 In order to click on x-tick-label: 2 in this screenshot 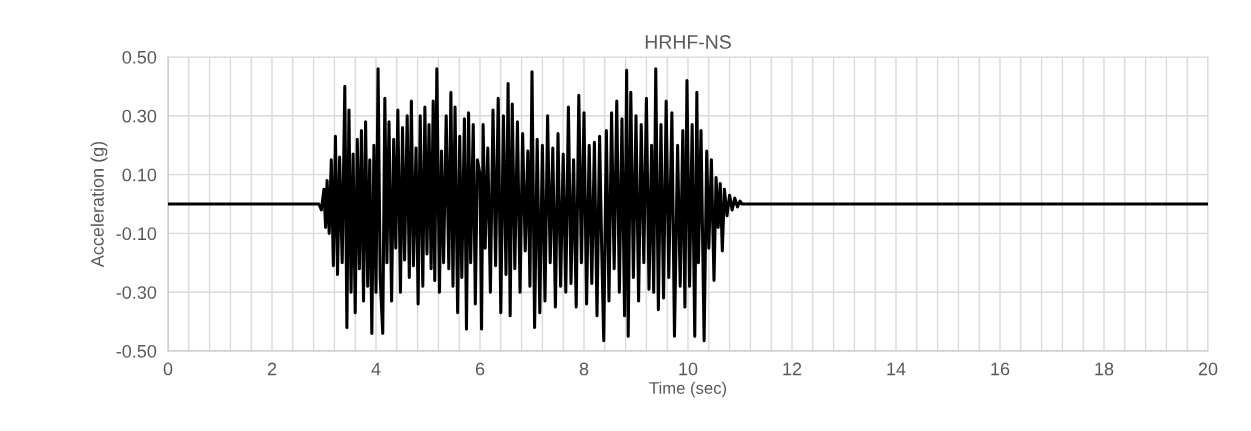, I will do `click(272, 369)`.